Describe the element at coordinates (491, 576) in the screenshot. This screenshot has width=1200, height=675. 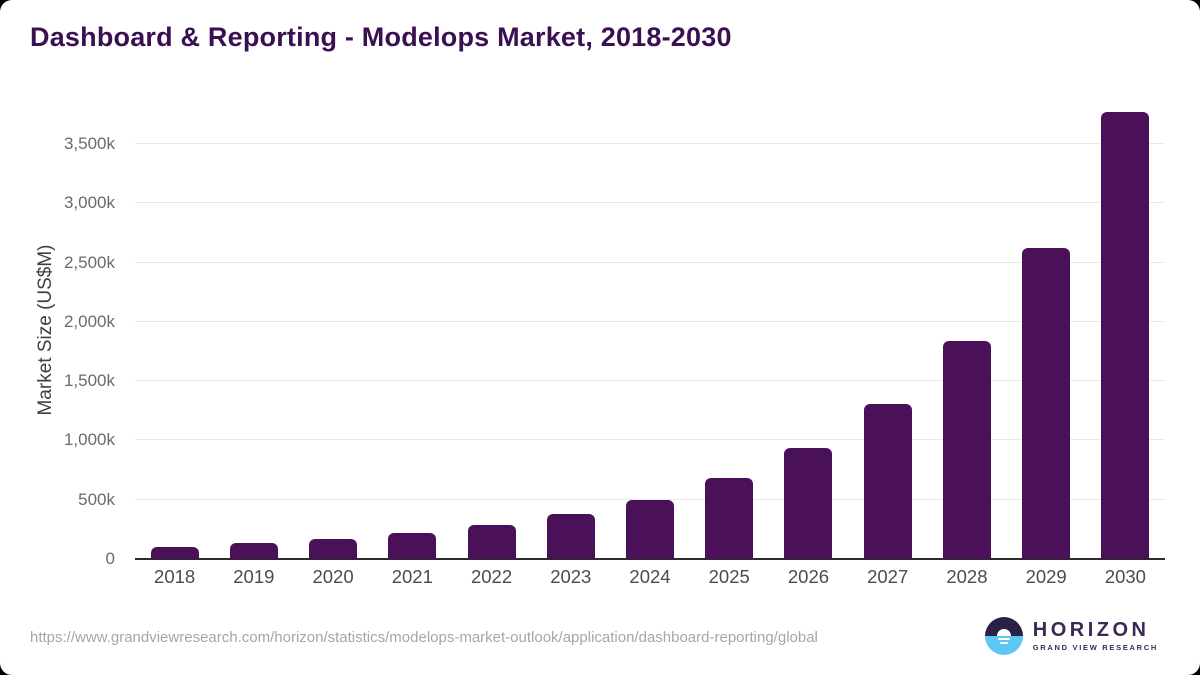
I see `x-tick-label: 2022` at that location.